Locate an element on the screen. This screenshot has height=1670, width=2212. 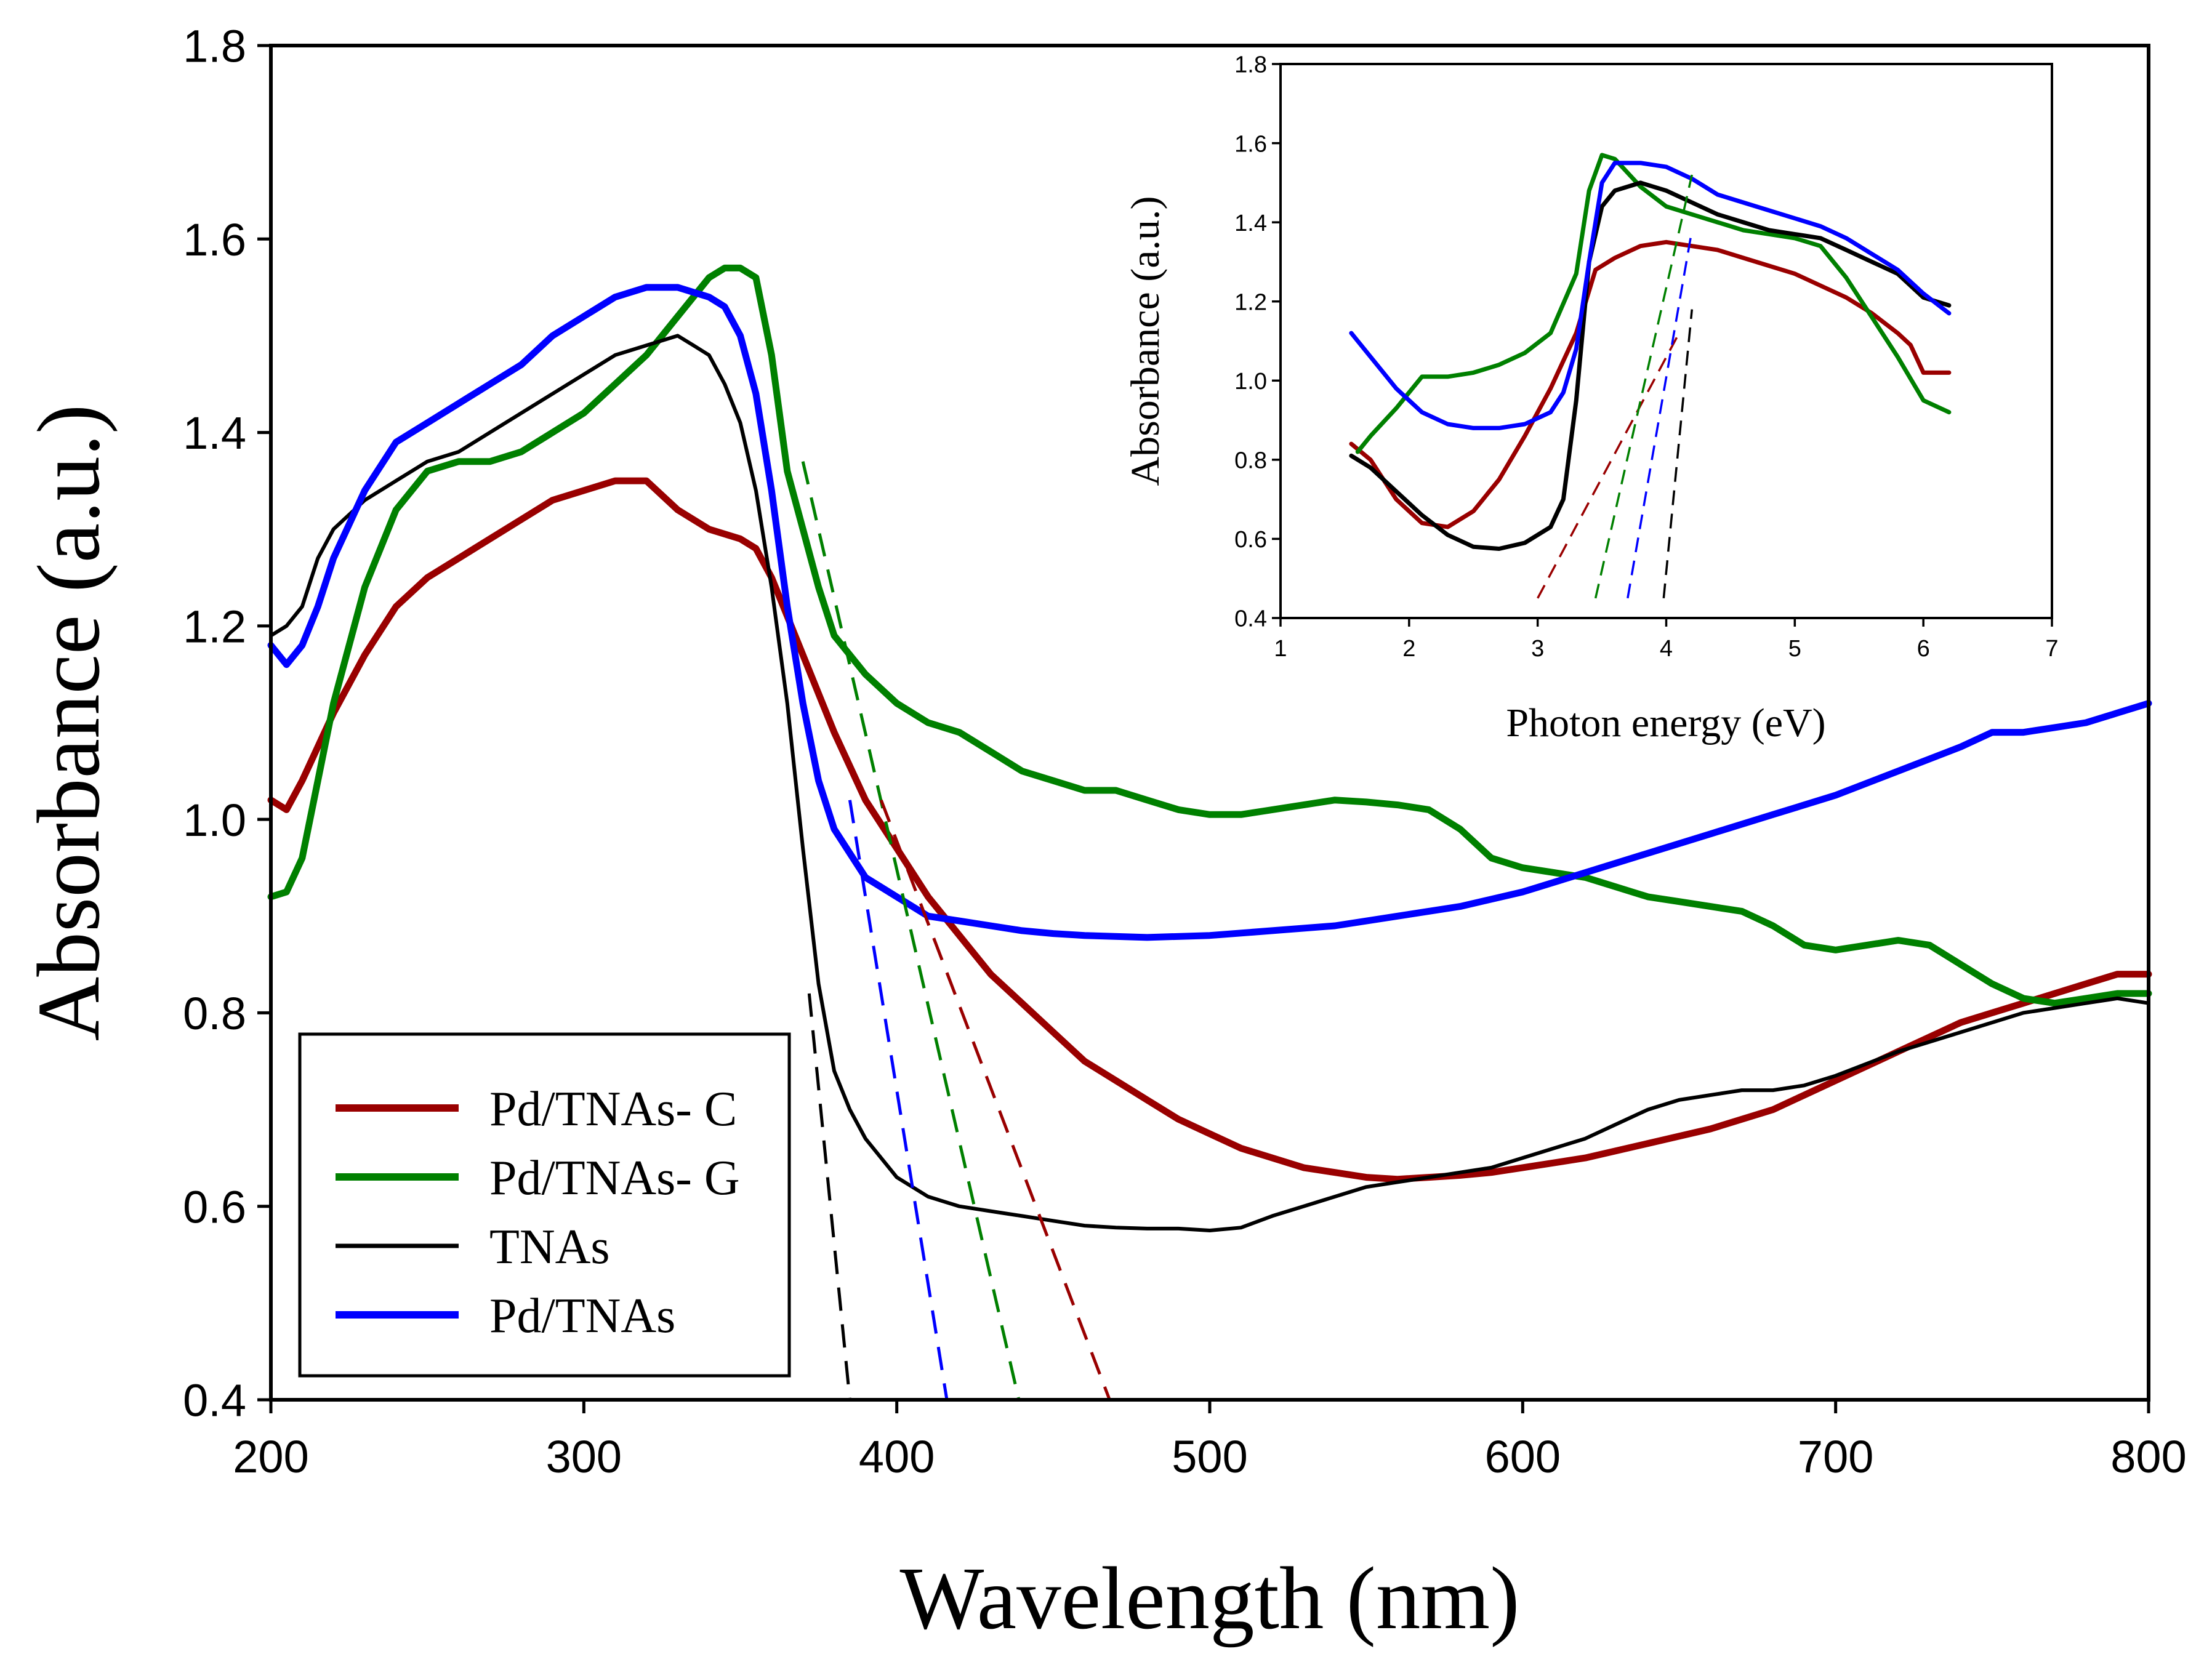
inset-x-tick-label: 2 is located at coordinates (1408, 649).